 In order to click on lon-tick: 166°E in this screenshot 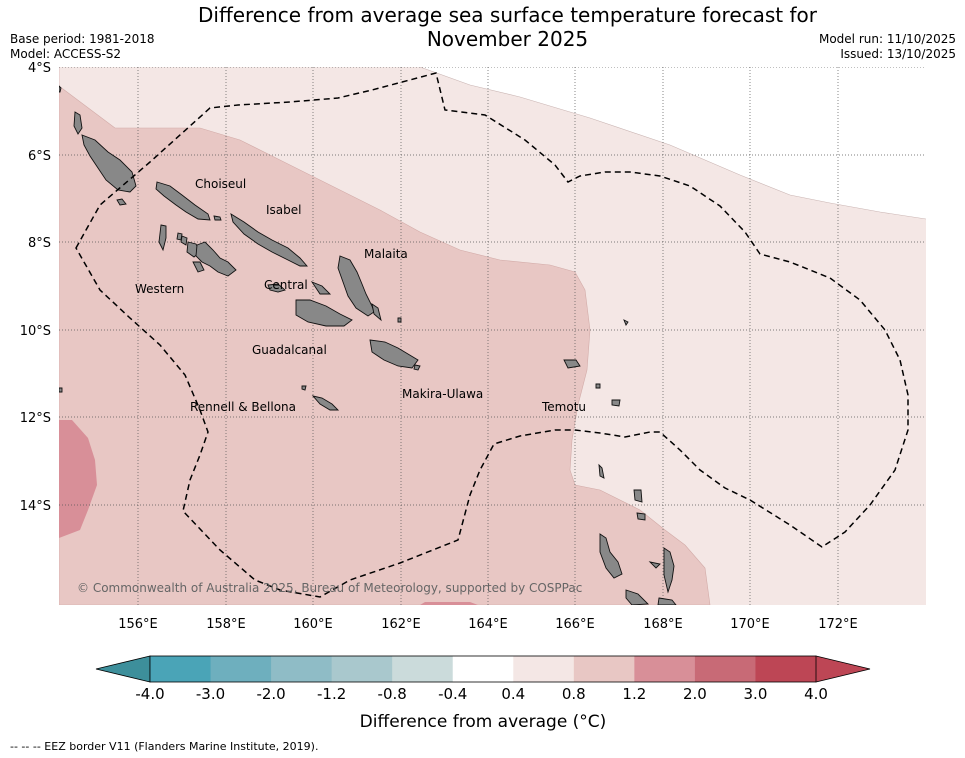, I will do `click(575, 624)`.